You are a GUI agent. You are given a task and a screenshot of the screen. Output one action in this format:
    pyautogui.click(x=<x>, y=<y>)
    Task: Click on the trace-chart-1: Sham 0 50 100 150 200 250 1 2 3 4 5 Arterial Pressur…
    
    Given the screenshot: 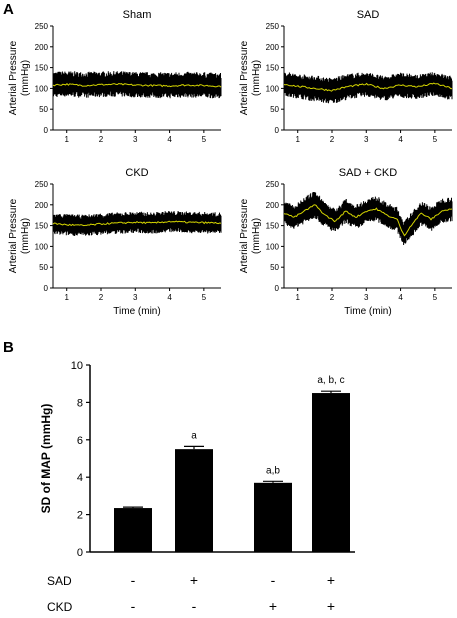 What is the action you would take?
    pyautogui.click(x=115, y=76)
    